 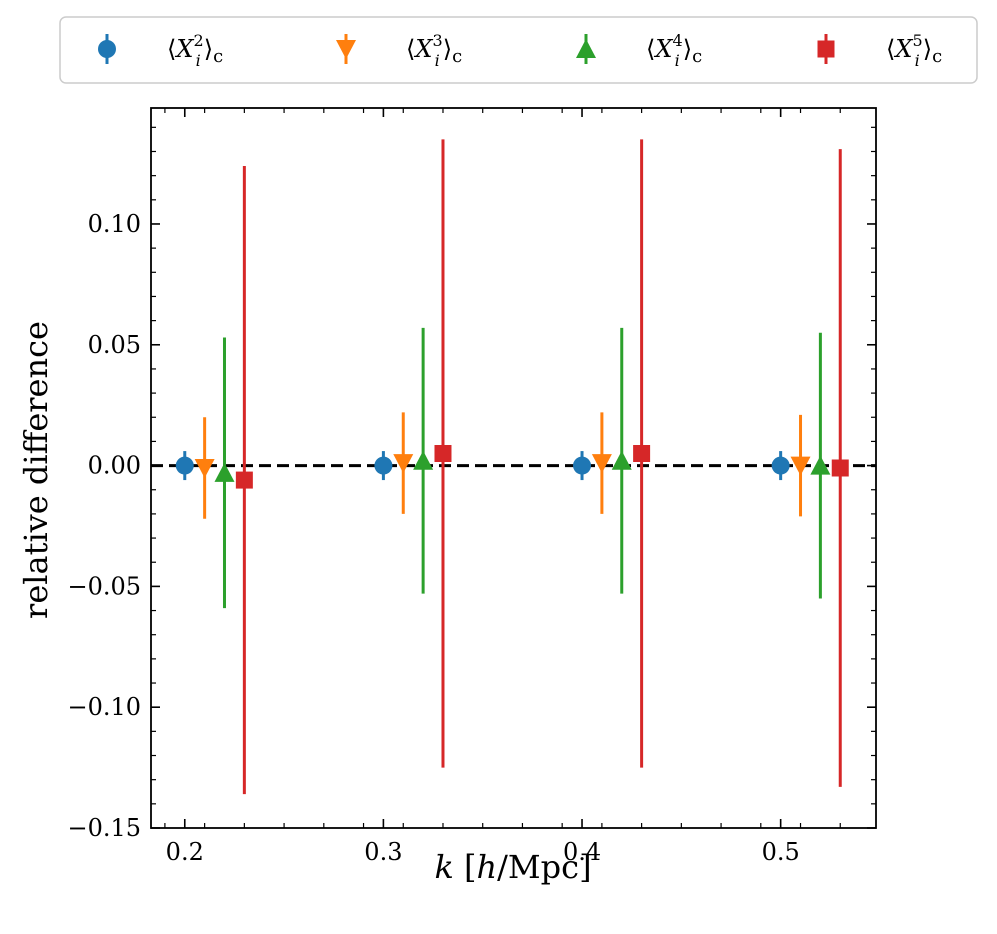 I want to click on legend: ⟨X2 i ⟩c ⟨X3 i ⟩c ⟨X4 i ⟩c ⟨X5 i ⟩c, so click(x=518, y=50).